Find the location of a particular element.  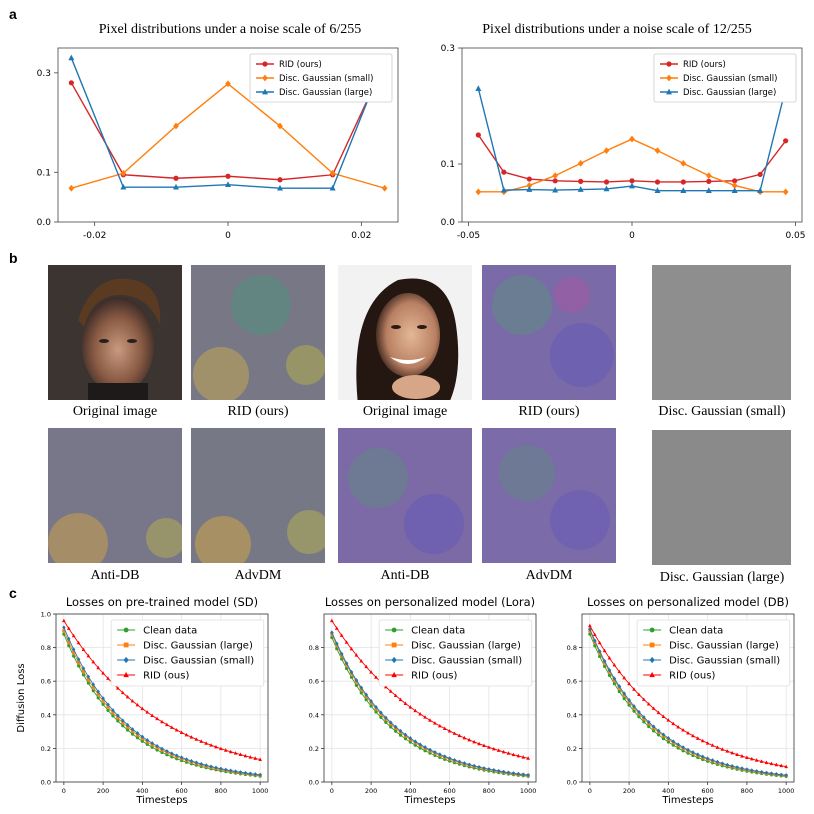

legend-label: RID (ours) is located at coordinates (300, 65).